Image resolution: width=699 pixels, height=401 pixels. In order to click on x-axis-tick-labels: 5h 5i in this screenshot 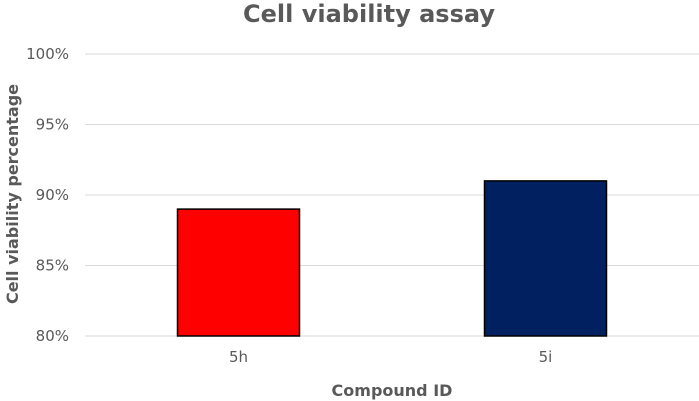, I will do `click(390, 357)`.